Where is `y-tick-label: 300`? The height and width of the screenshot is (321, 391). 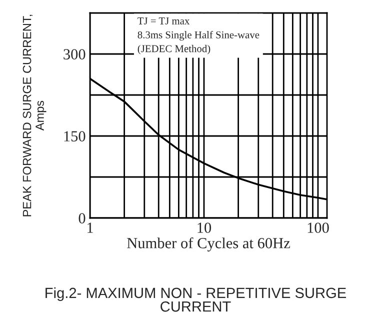
y-tick-label: 300 is located at coordinates (75, 54).